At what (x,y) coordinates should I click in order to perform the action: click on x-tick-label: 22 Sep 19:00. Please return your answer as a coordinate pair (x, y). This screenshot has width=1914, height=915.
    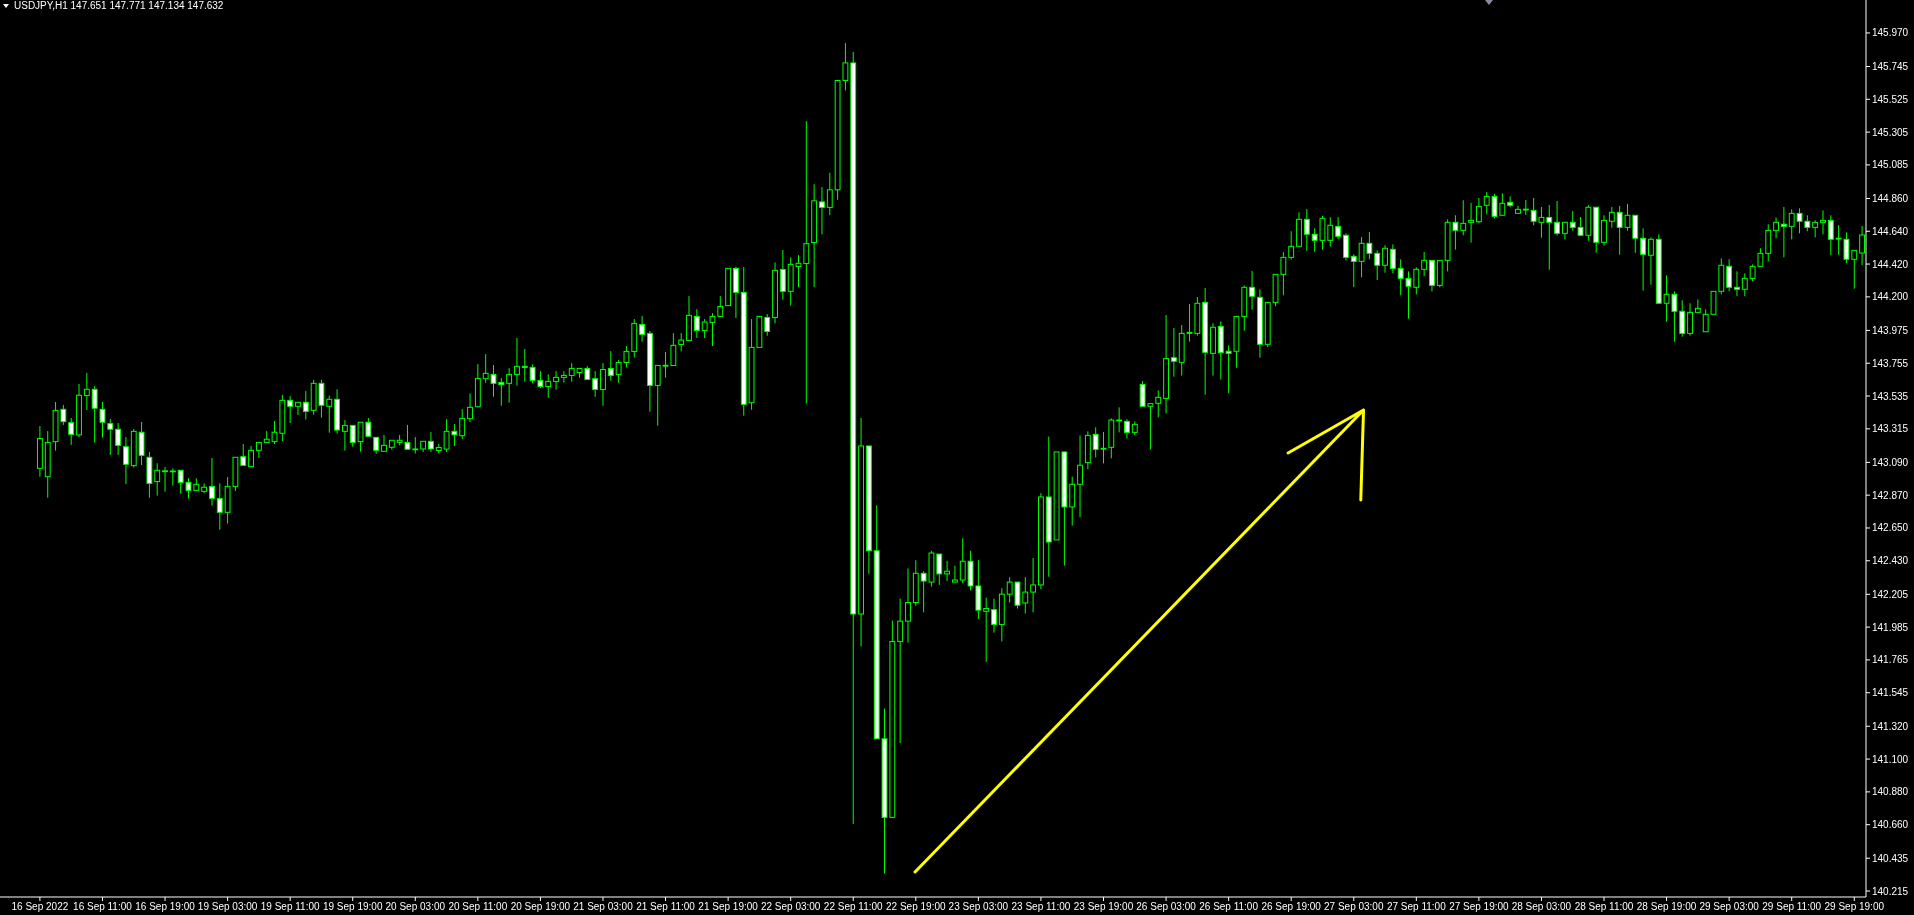
    Looking at the image, I should click on (916, 906).